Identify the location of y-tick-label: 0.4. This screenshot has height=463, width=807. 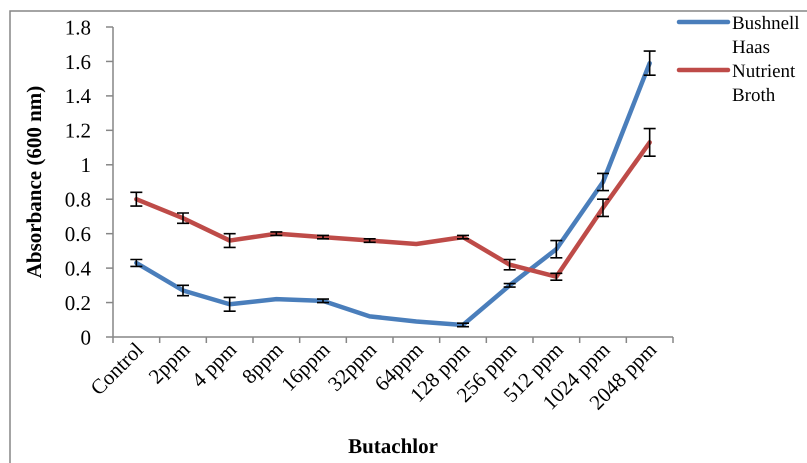
(78, 268).